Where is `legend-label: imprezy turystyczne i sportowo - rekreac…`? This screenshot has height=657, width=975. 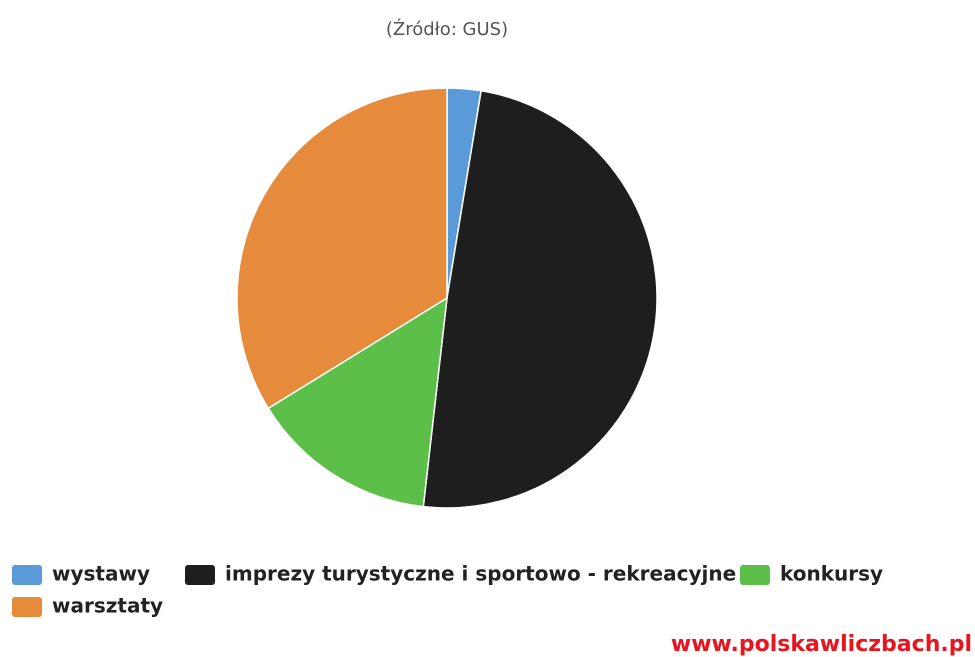
legend-label: imprezy turystyczne i sportowo - rekreac… is located at coordinates (480, 574).